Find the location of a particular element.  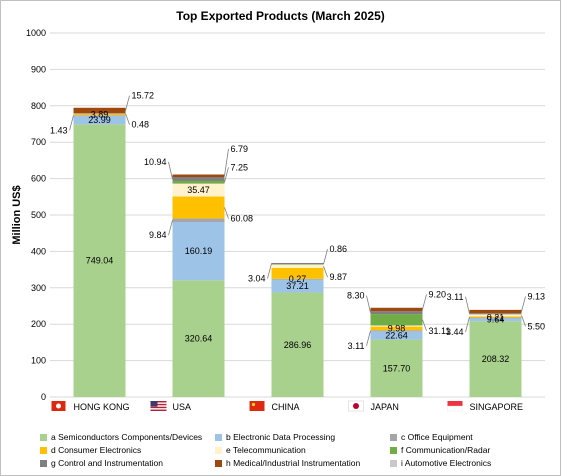

legend-item: a Semiconductors Components/Devices is located at coordinates (121, 437).